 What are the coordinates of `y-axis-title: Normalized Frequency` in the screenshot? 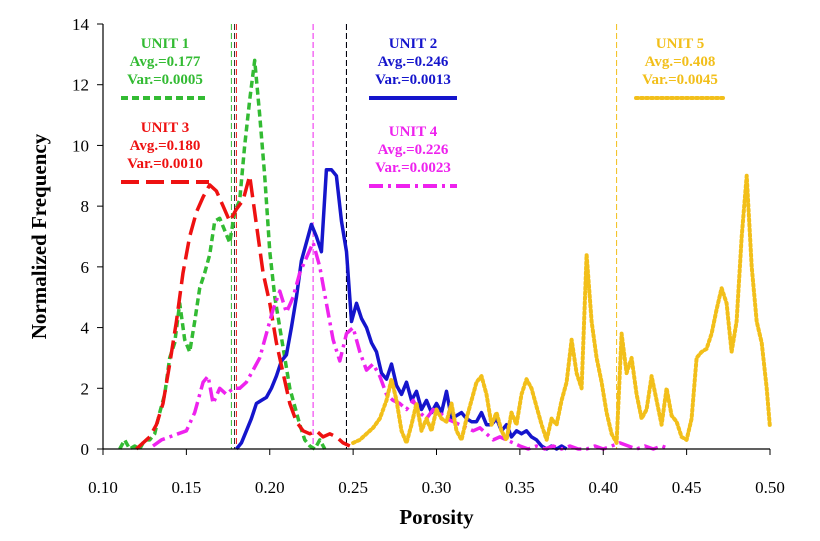 It's located at (39, 236).